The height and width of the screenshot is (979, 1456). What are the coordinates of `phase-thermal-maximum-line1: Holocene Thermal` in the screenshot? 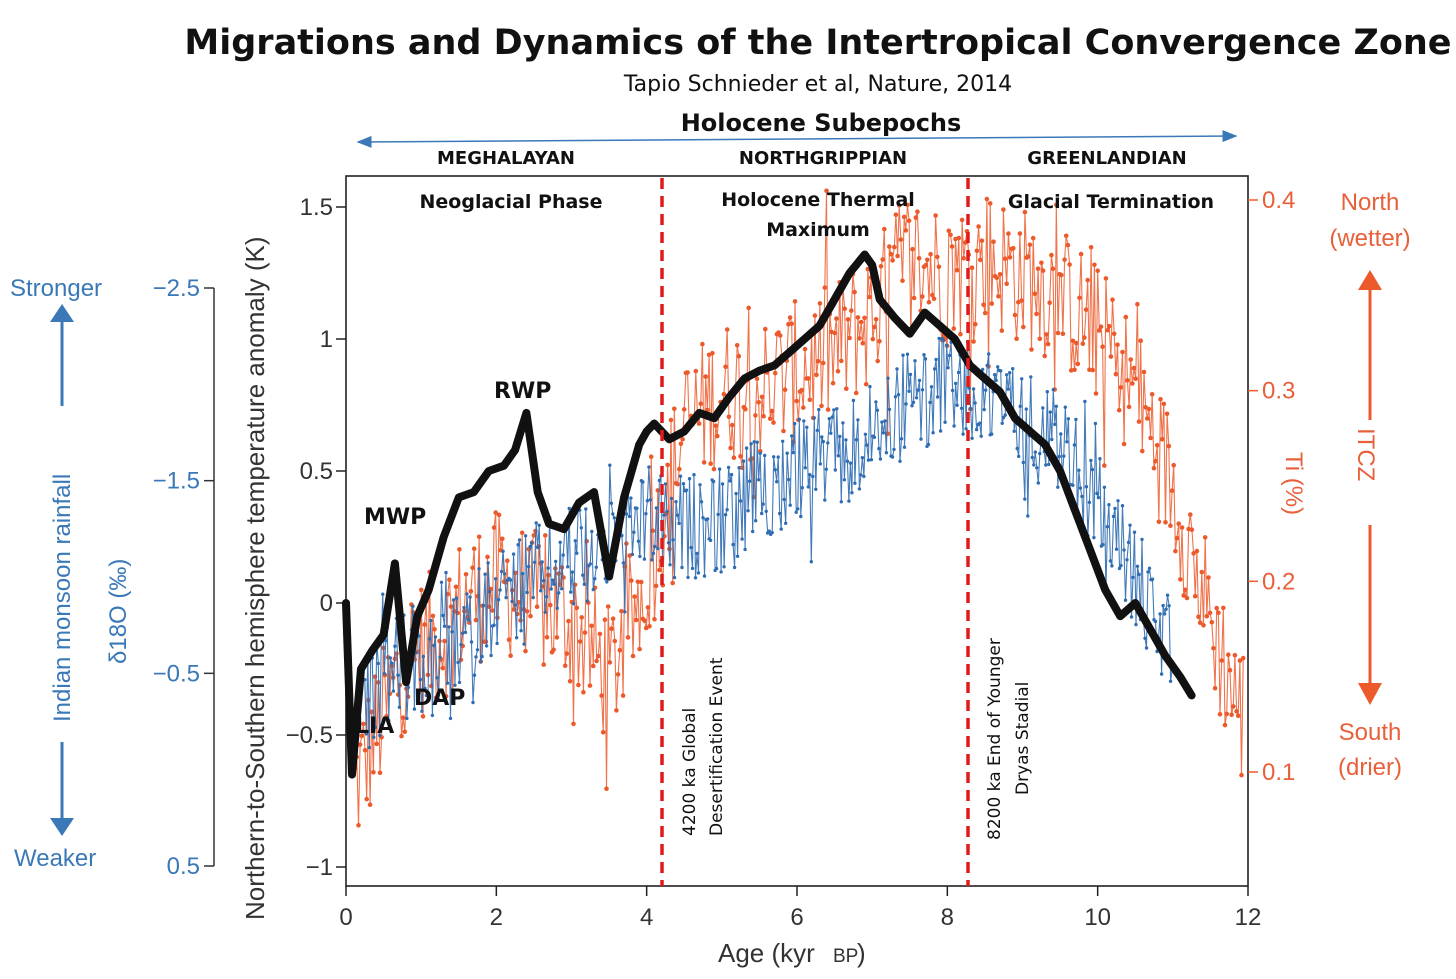 It's located at (818, 200).